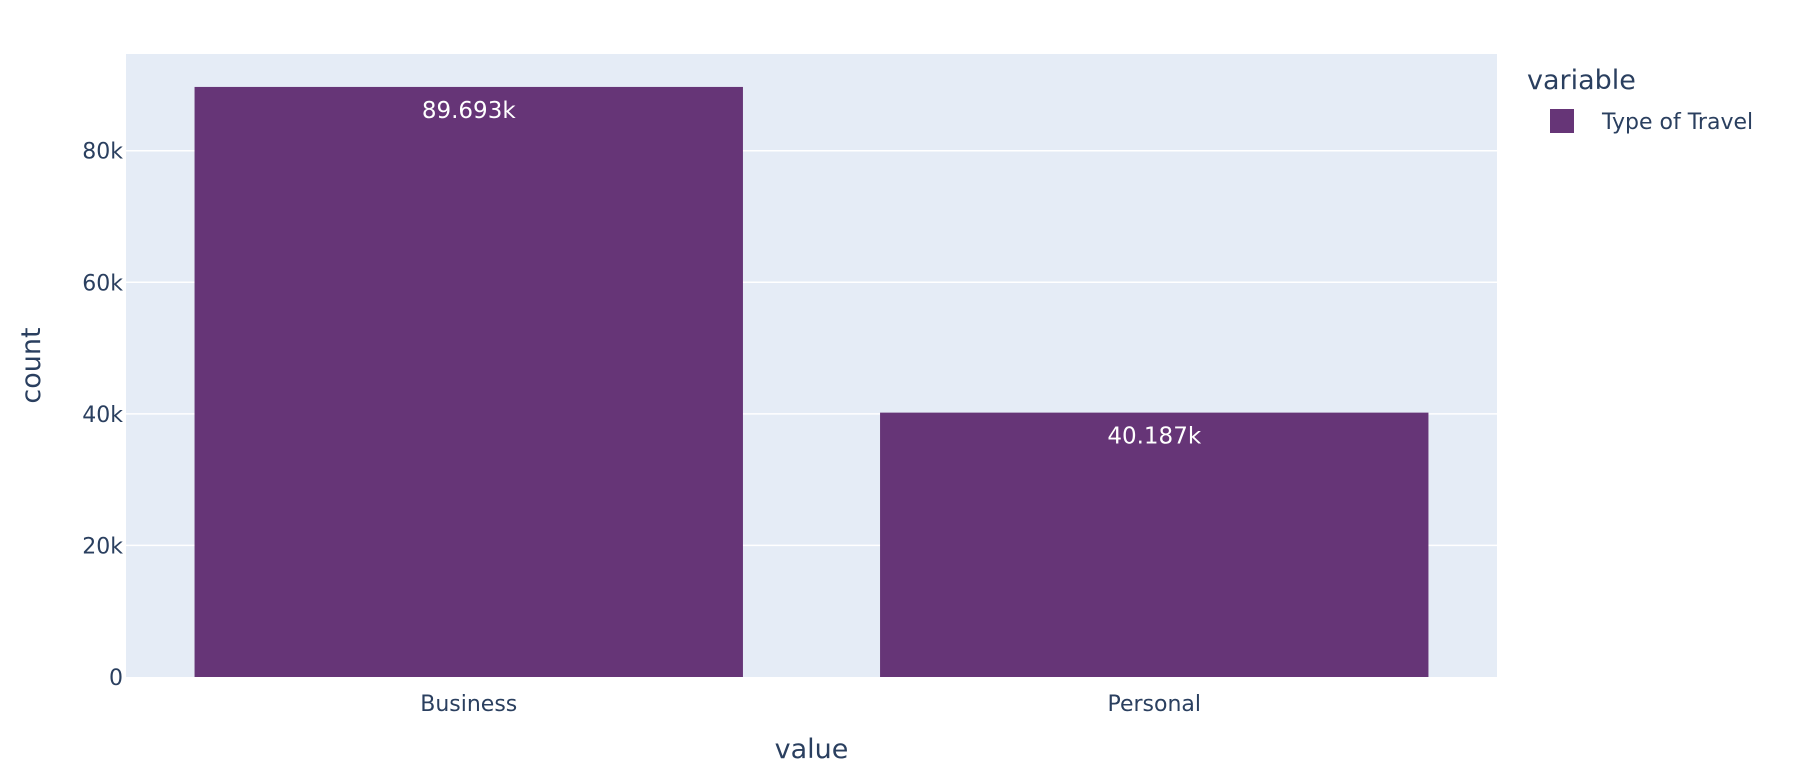 Image resolution: width=1796 pixels, height=772 pixels. What do you see at coordinates (31, 365) in the screenshot?
I see `y-axis-title: count` at bounding box center [31, 365].